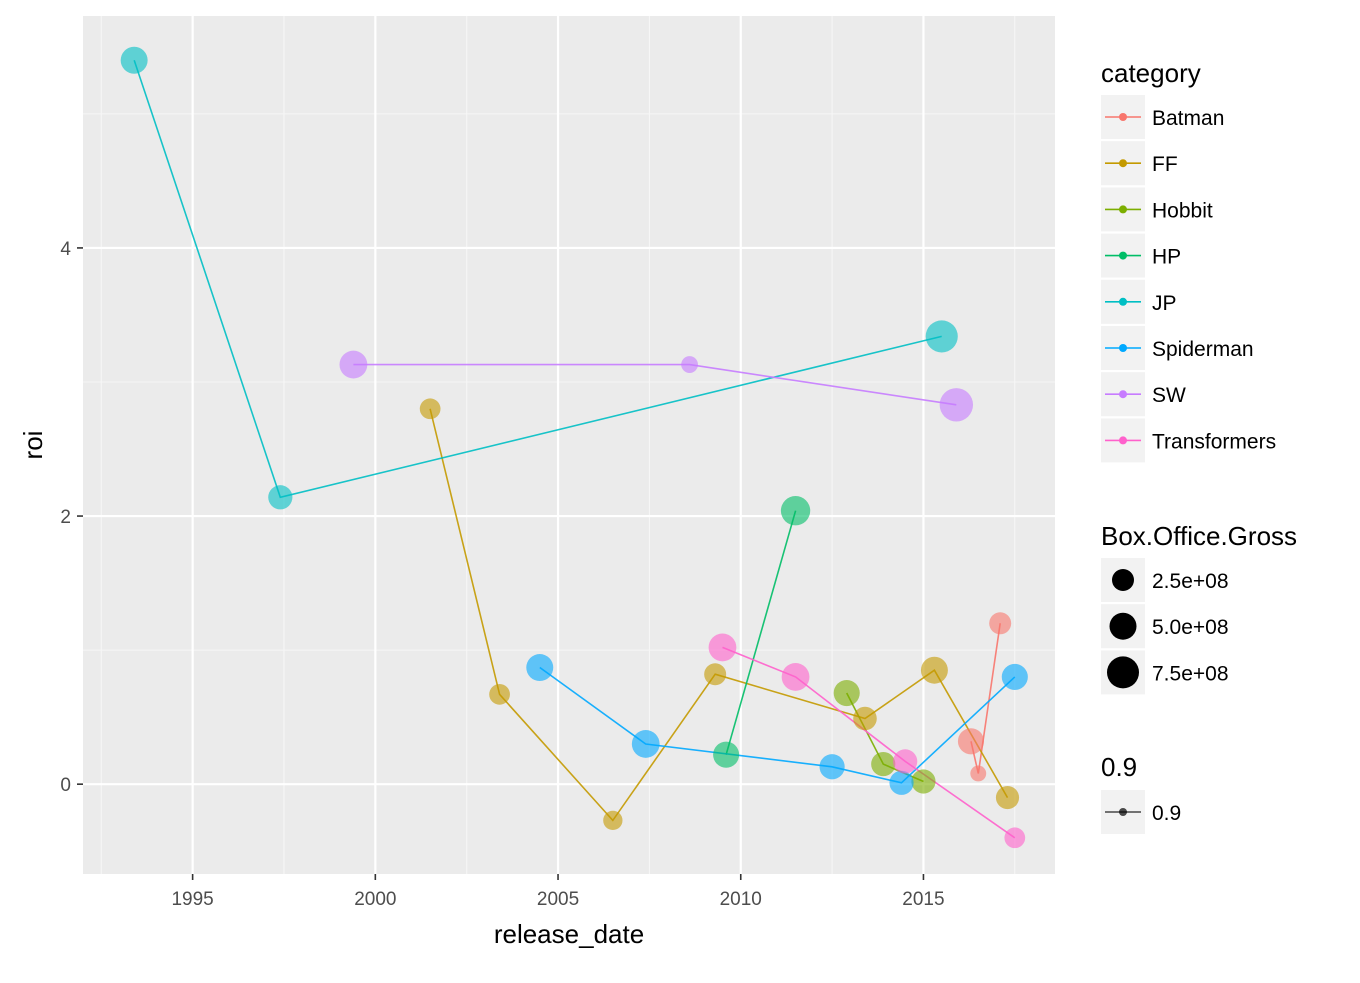  Describe the element at coordinates (741, 899) in the screenshot. I see `x-tick-label: 2010` at that location.